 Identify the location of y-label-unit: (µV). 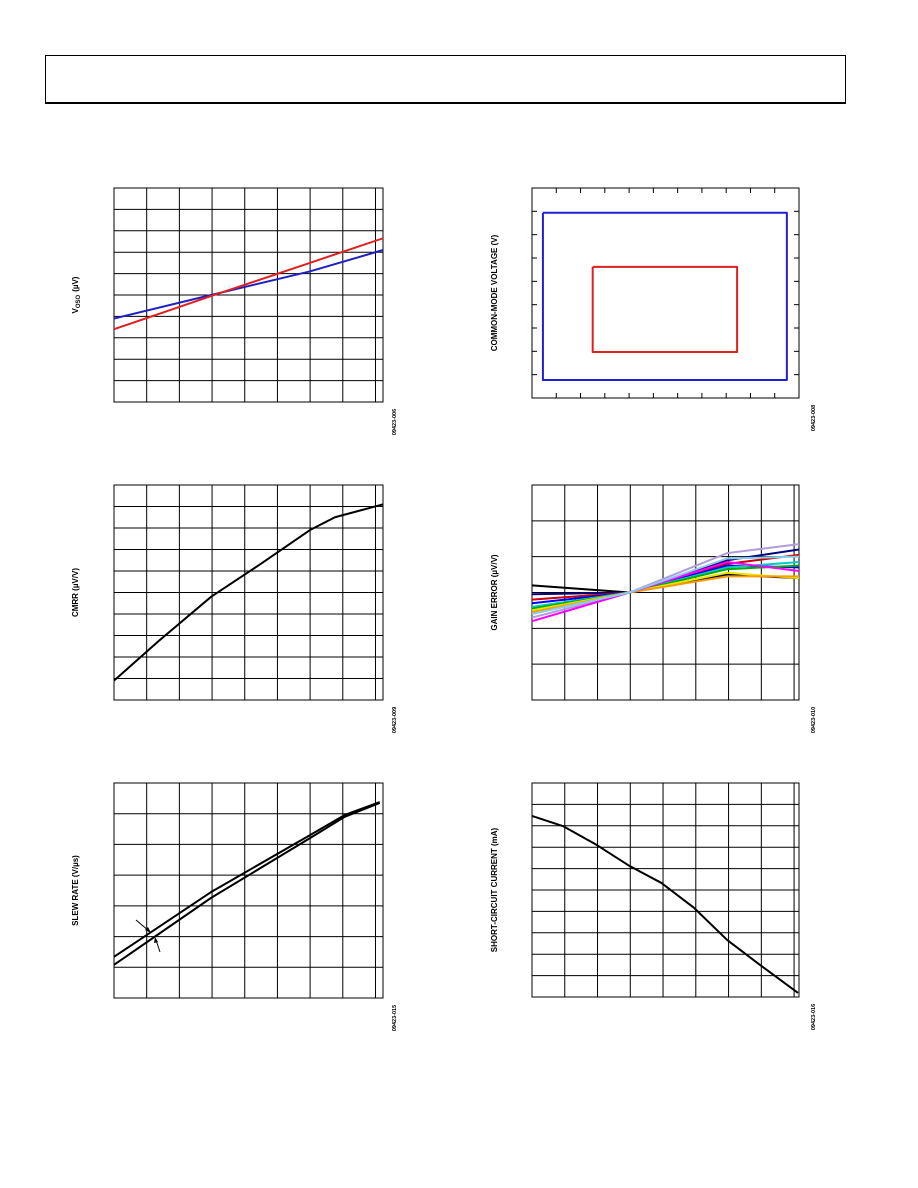
(75, 284).